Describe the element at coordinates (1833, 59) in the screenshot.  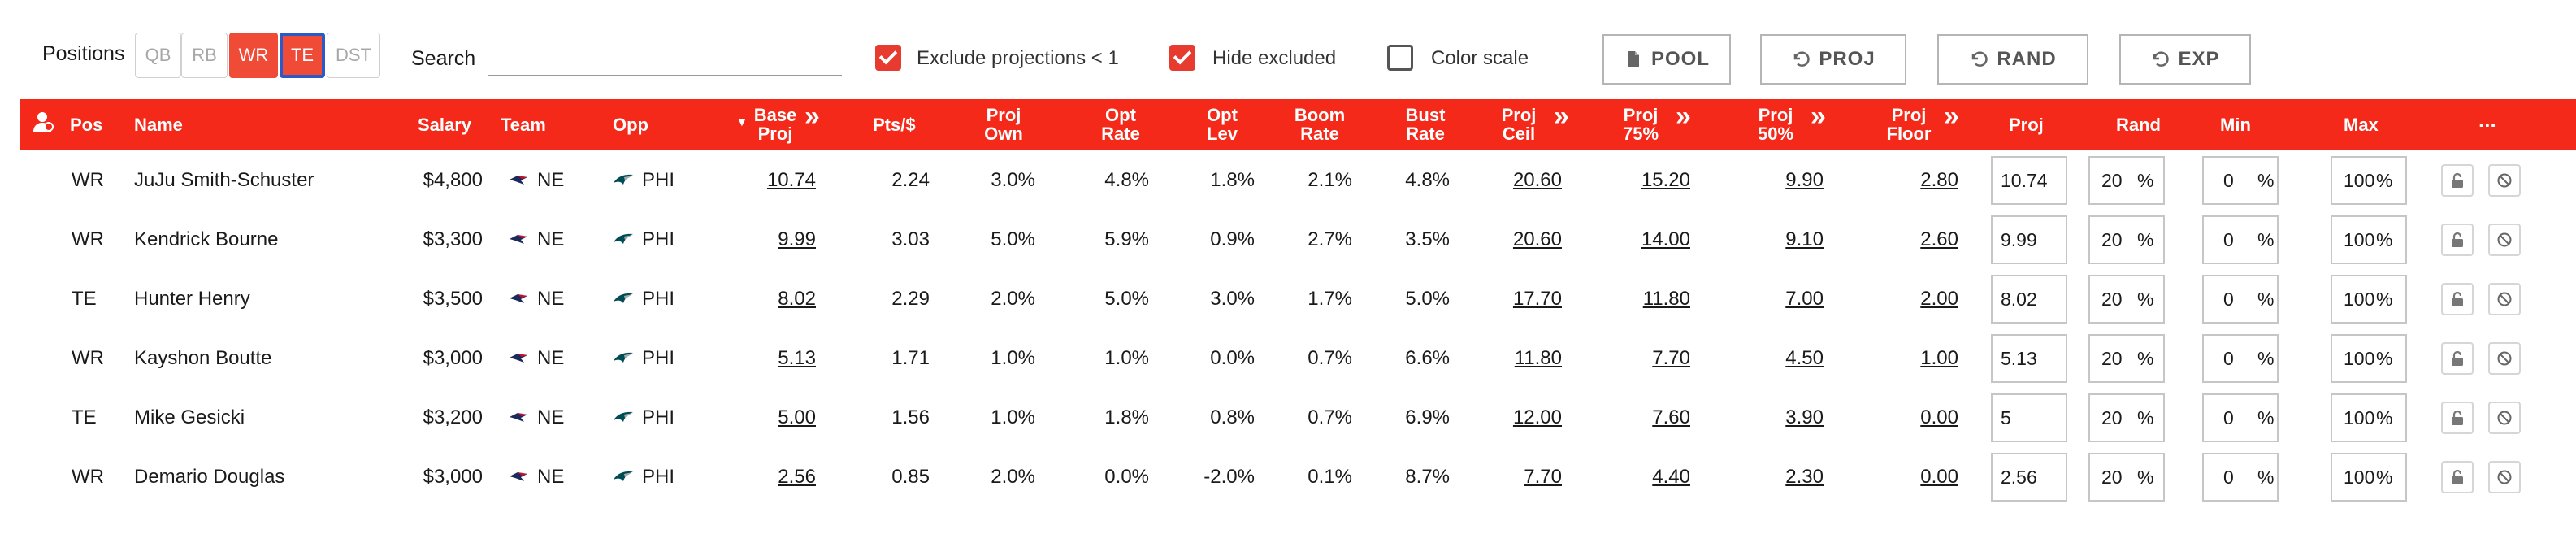
I see `proj-button: PROJ` at that location.